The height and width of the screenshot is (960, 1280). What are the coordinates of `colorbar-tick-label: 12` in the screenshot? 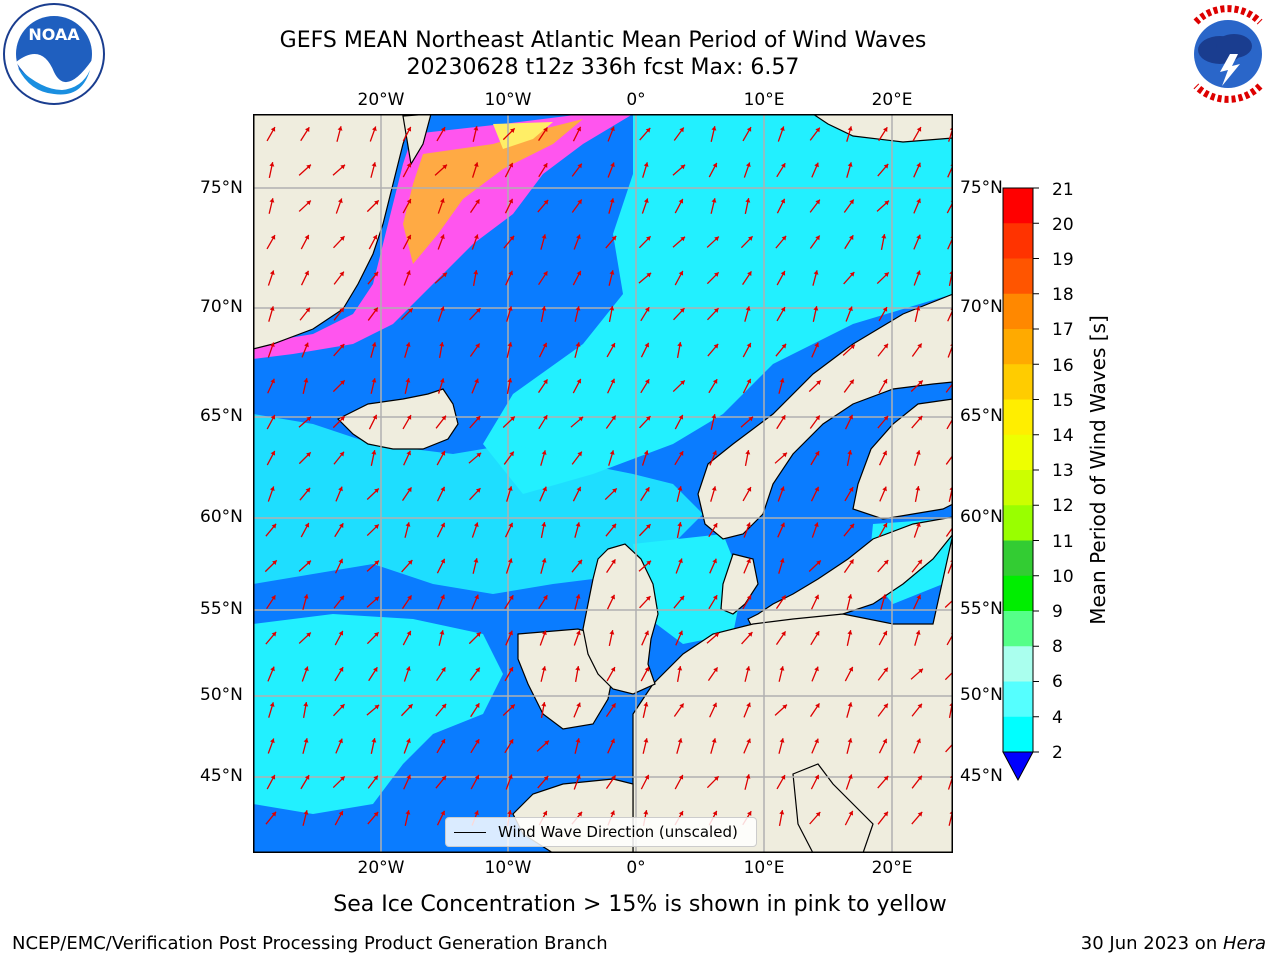 It's located at (1063, 506).